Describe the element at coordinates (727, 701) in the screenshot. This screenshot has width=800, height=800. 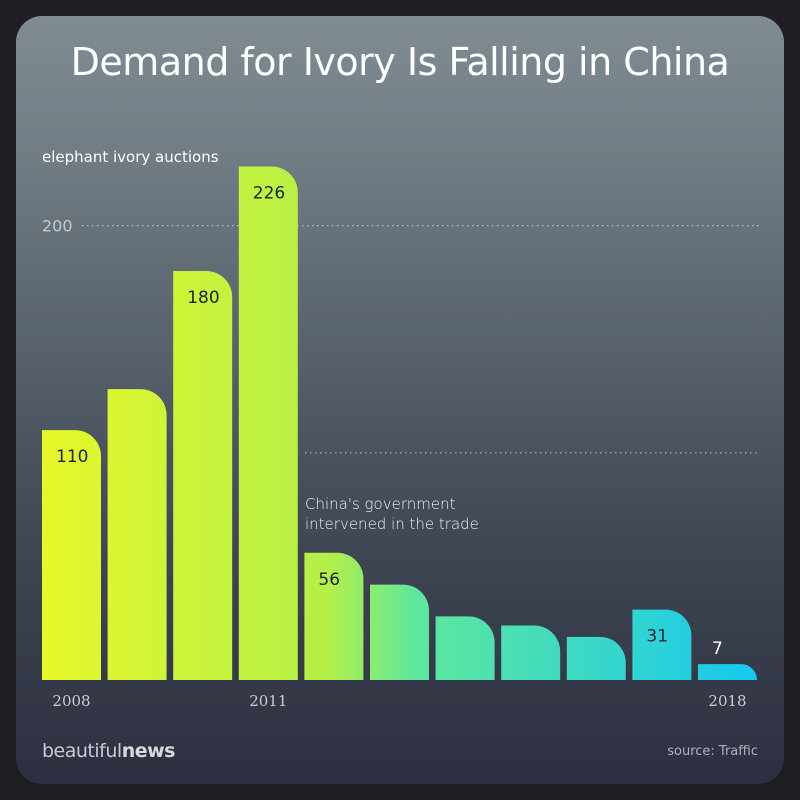
I see `x-tick-label: 2018` at that location.